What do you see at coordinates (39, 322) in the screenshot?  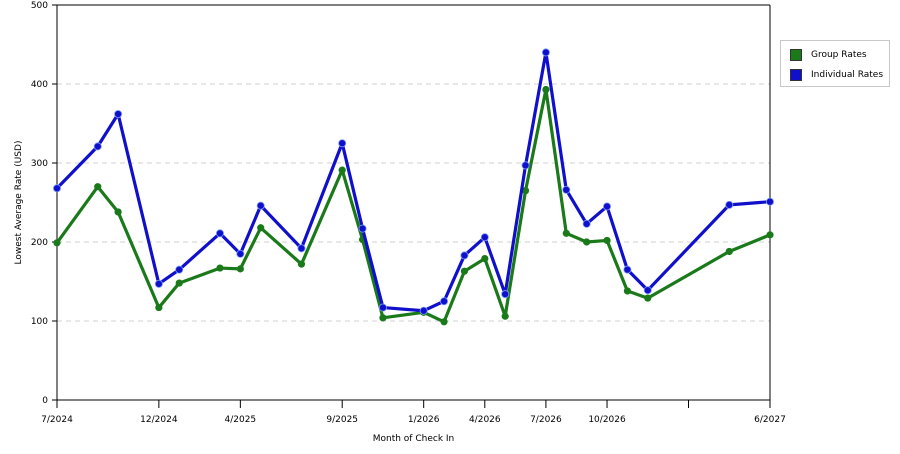 I see `y-tick-label: 100` at bounding box center [39, 322].